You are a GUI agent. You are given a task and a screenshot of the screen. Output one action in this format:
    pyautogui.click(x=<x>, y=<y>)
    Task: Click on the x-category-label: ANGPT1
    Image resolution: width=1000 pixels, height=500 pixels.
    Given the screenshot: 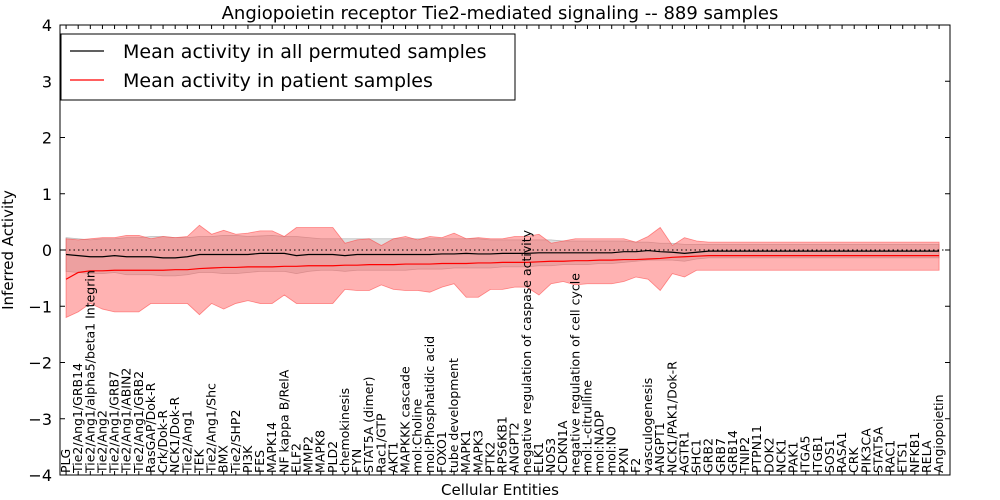 What is the action you would take?
    pyautogui.click(x=659, y=447)
    